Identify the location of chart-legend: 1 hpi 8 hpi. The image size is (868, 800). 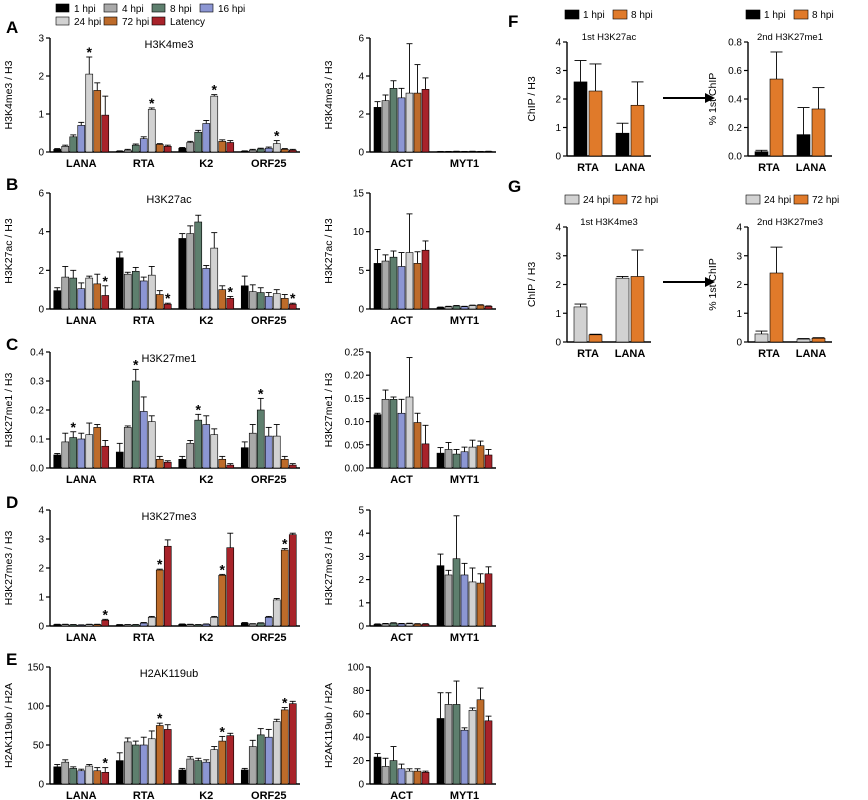
(608, 15).